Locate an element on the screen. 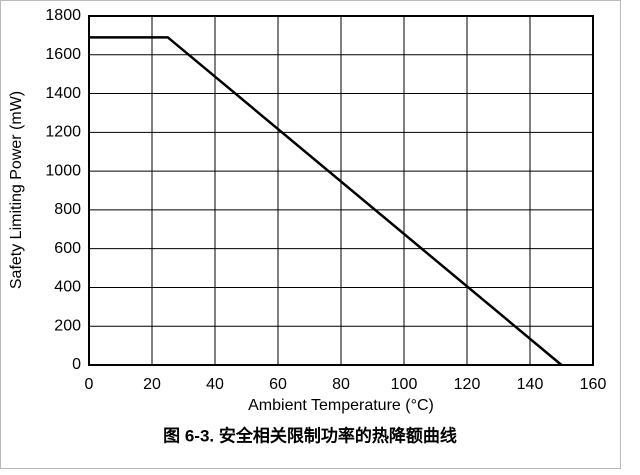 The height and width of the screenshot is (475, 640). x-axis-label: Ambient Temperature (°C) is located at coordinates (341, 405).